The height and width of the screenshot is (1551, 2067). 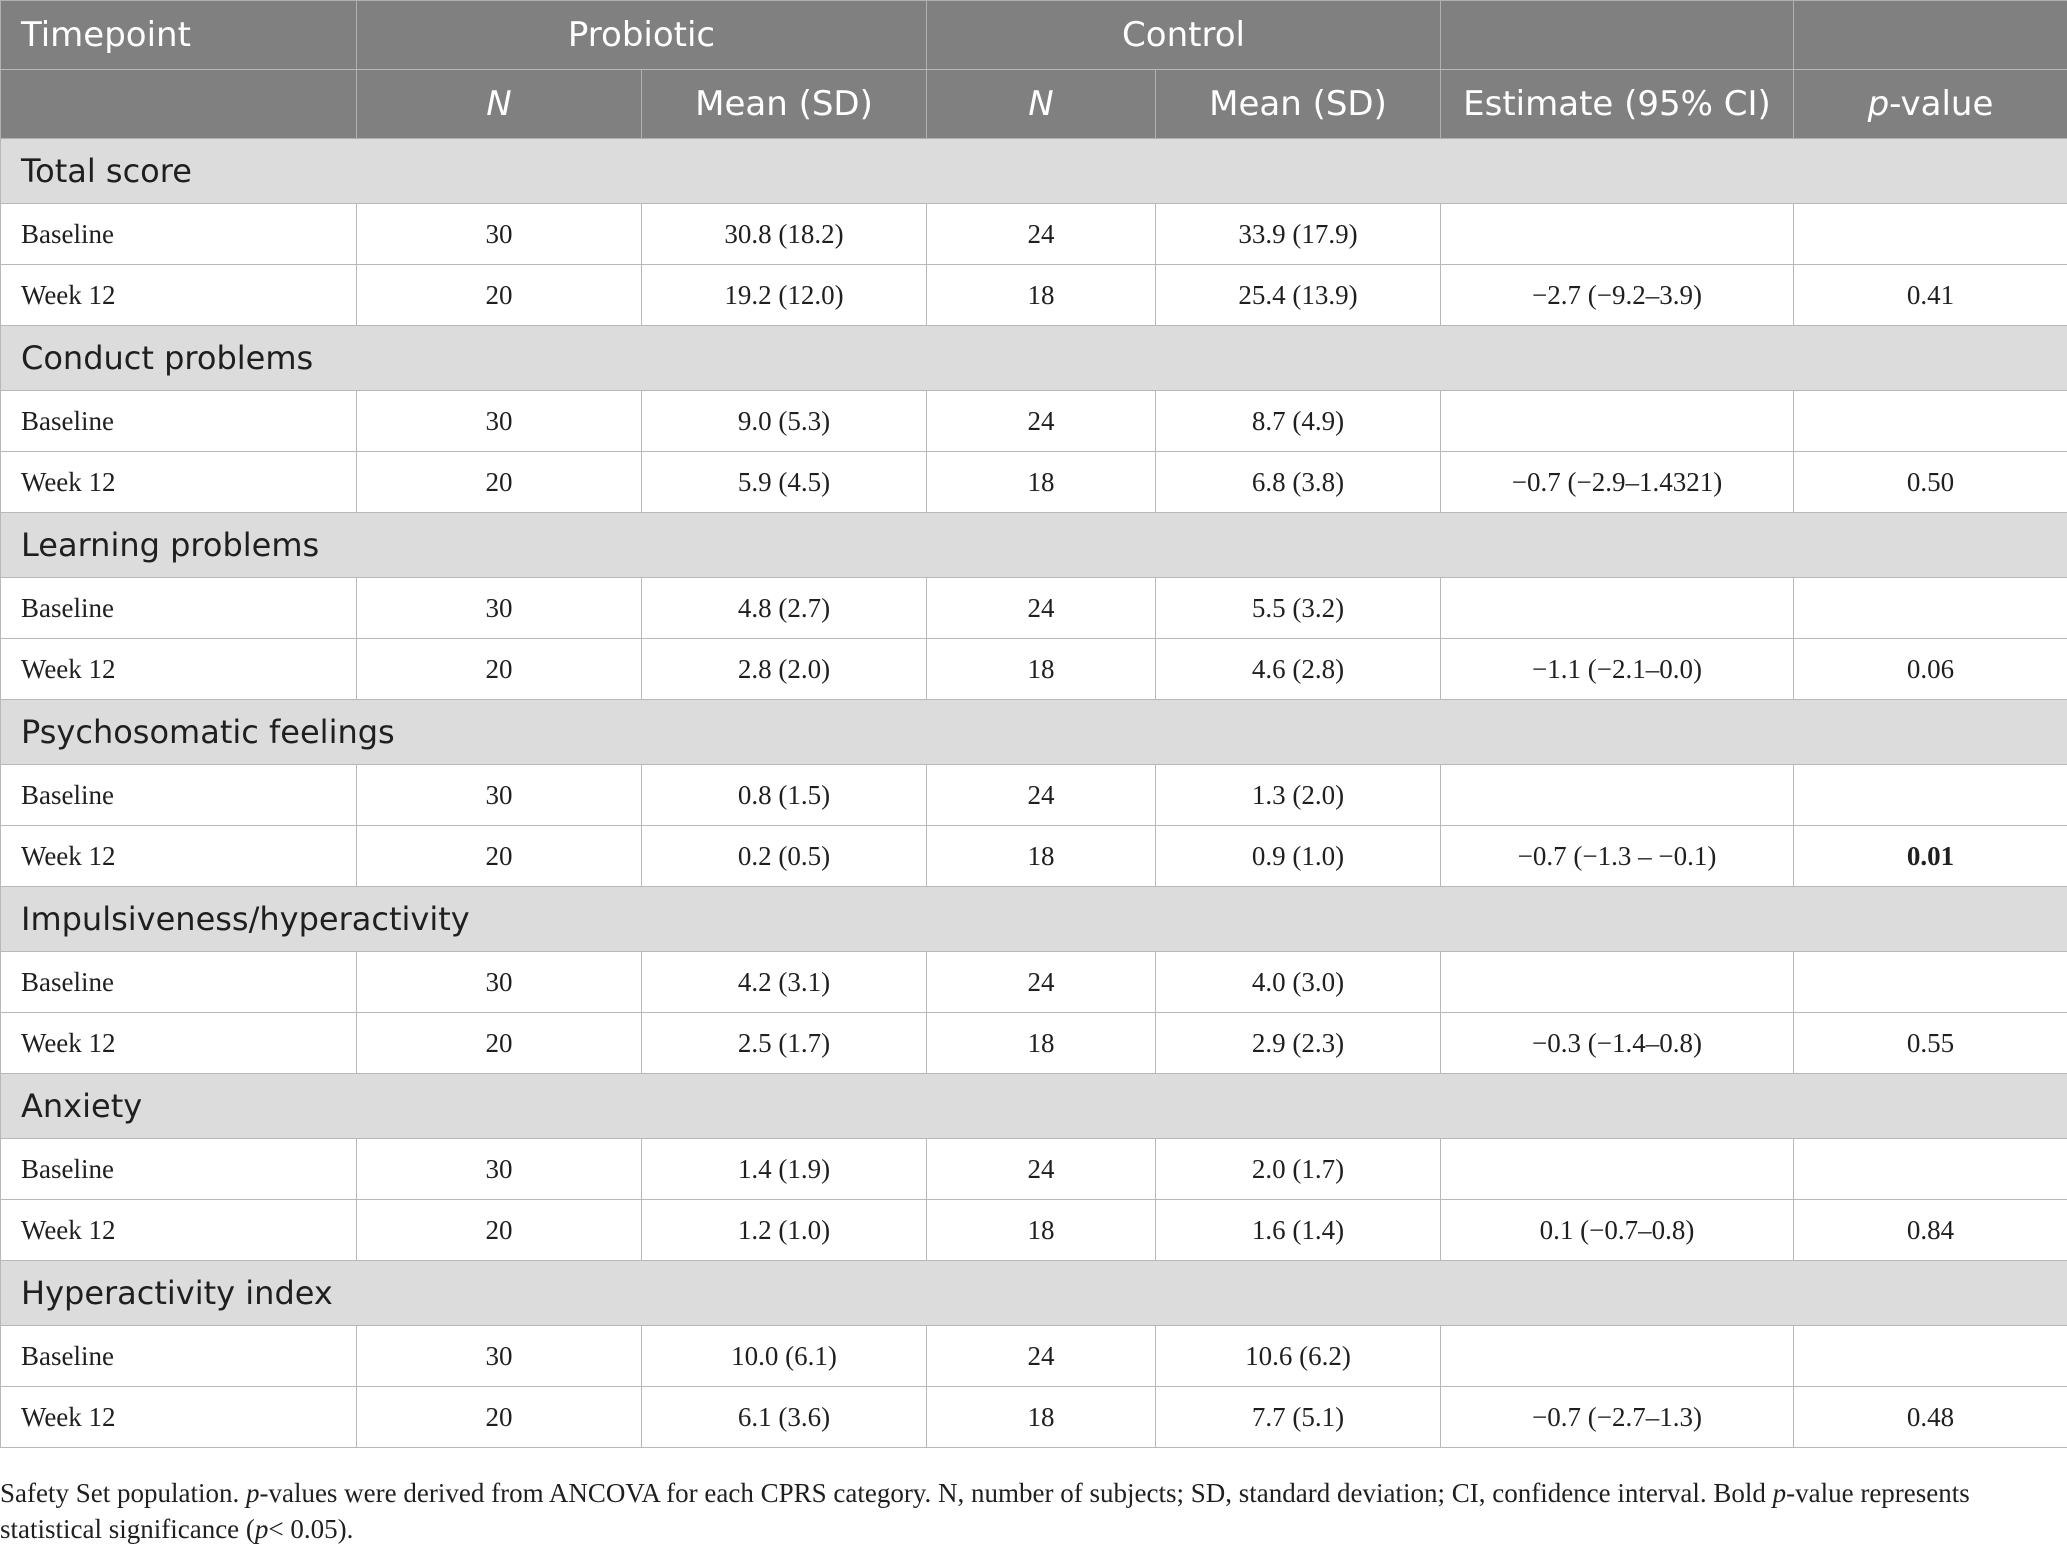 I want to click on table-row: Baseline 30 4.8 (2.7) 24 5.5 (3.2), so click(x=1033, y=608).